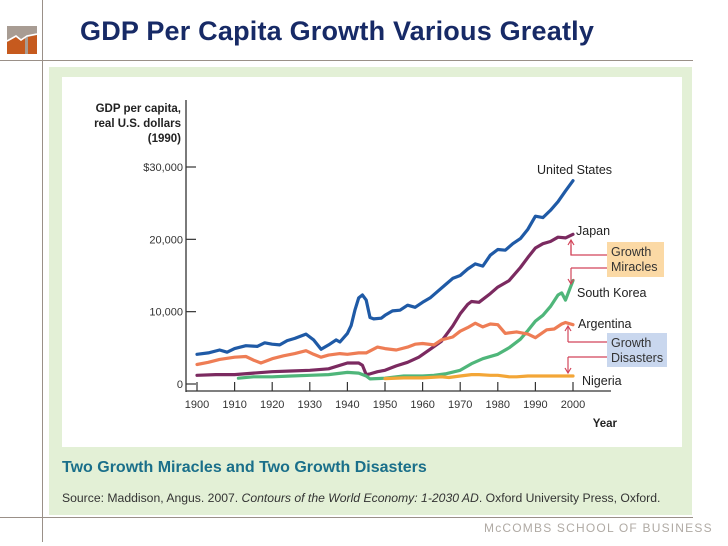  Describe the element at coordinates (197, 405) in the screenshot. I see `x-tick-label: 1900` at that location.